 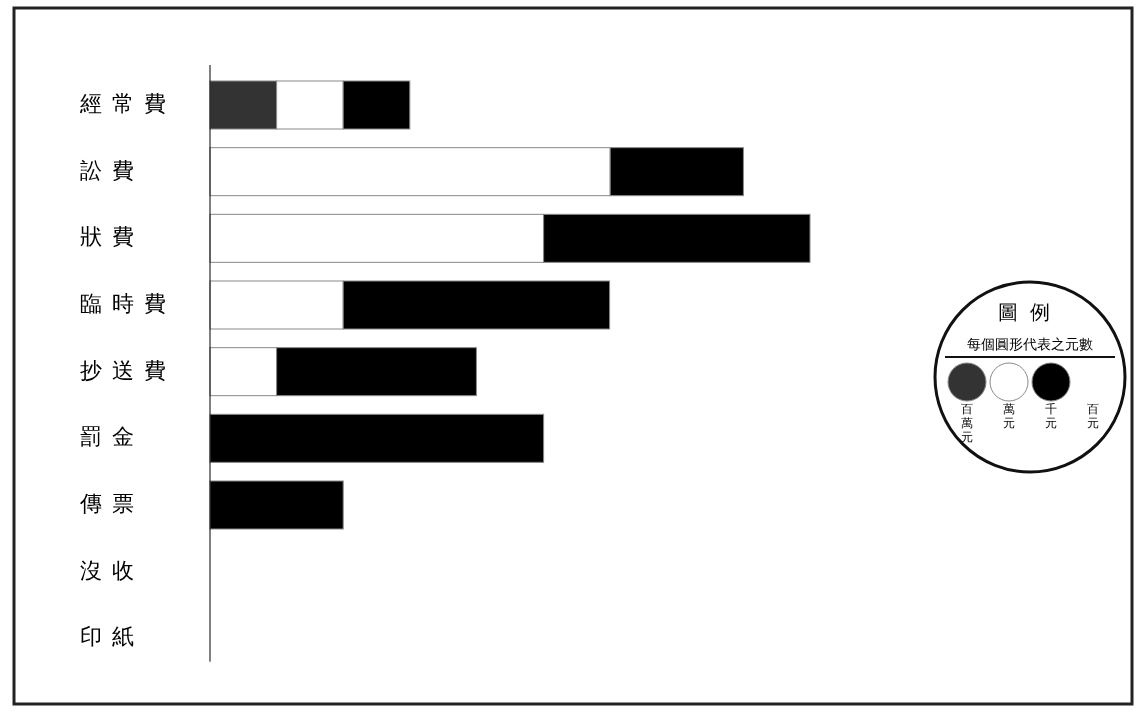 What do you see at coordinates (112, 570) in the screenshot?
I see `y-tick-label: 沒收` at bounding box center [112, 570].